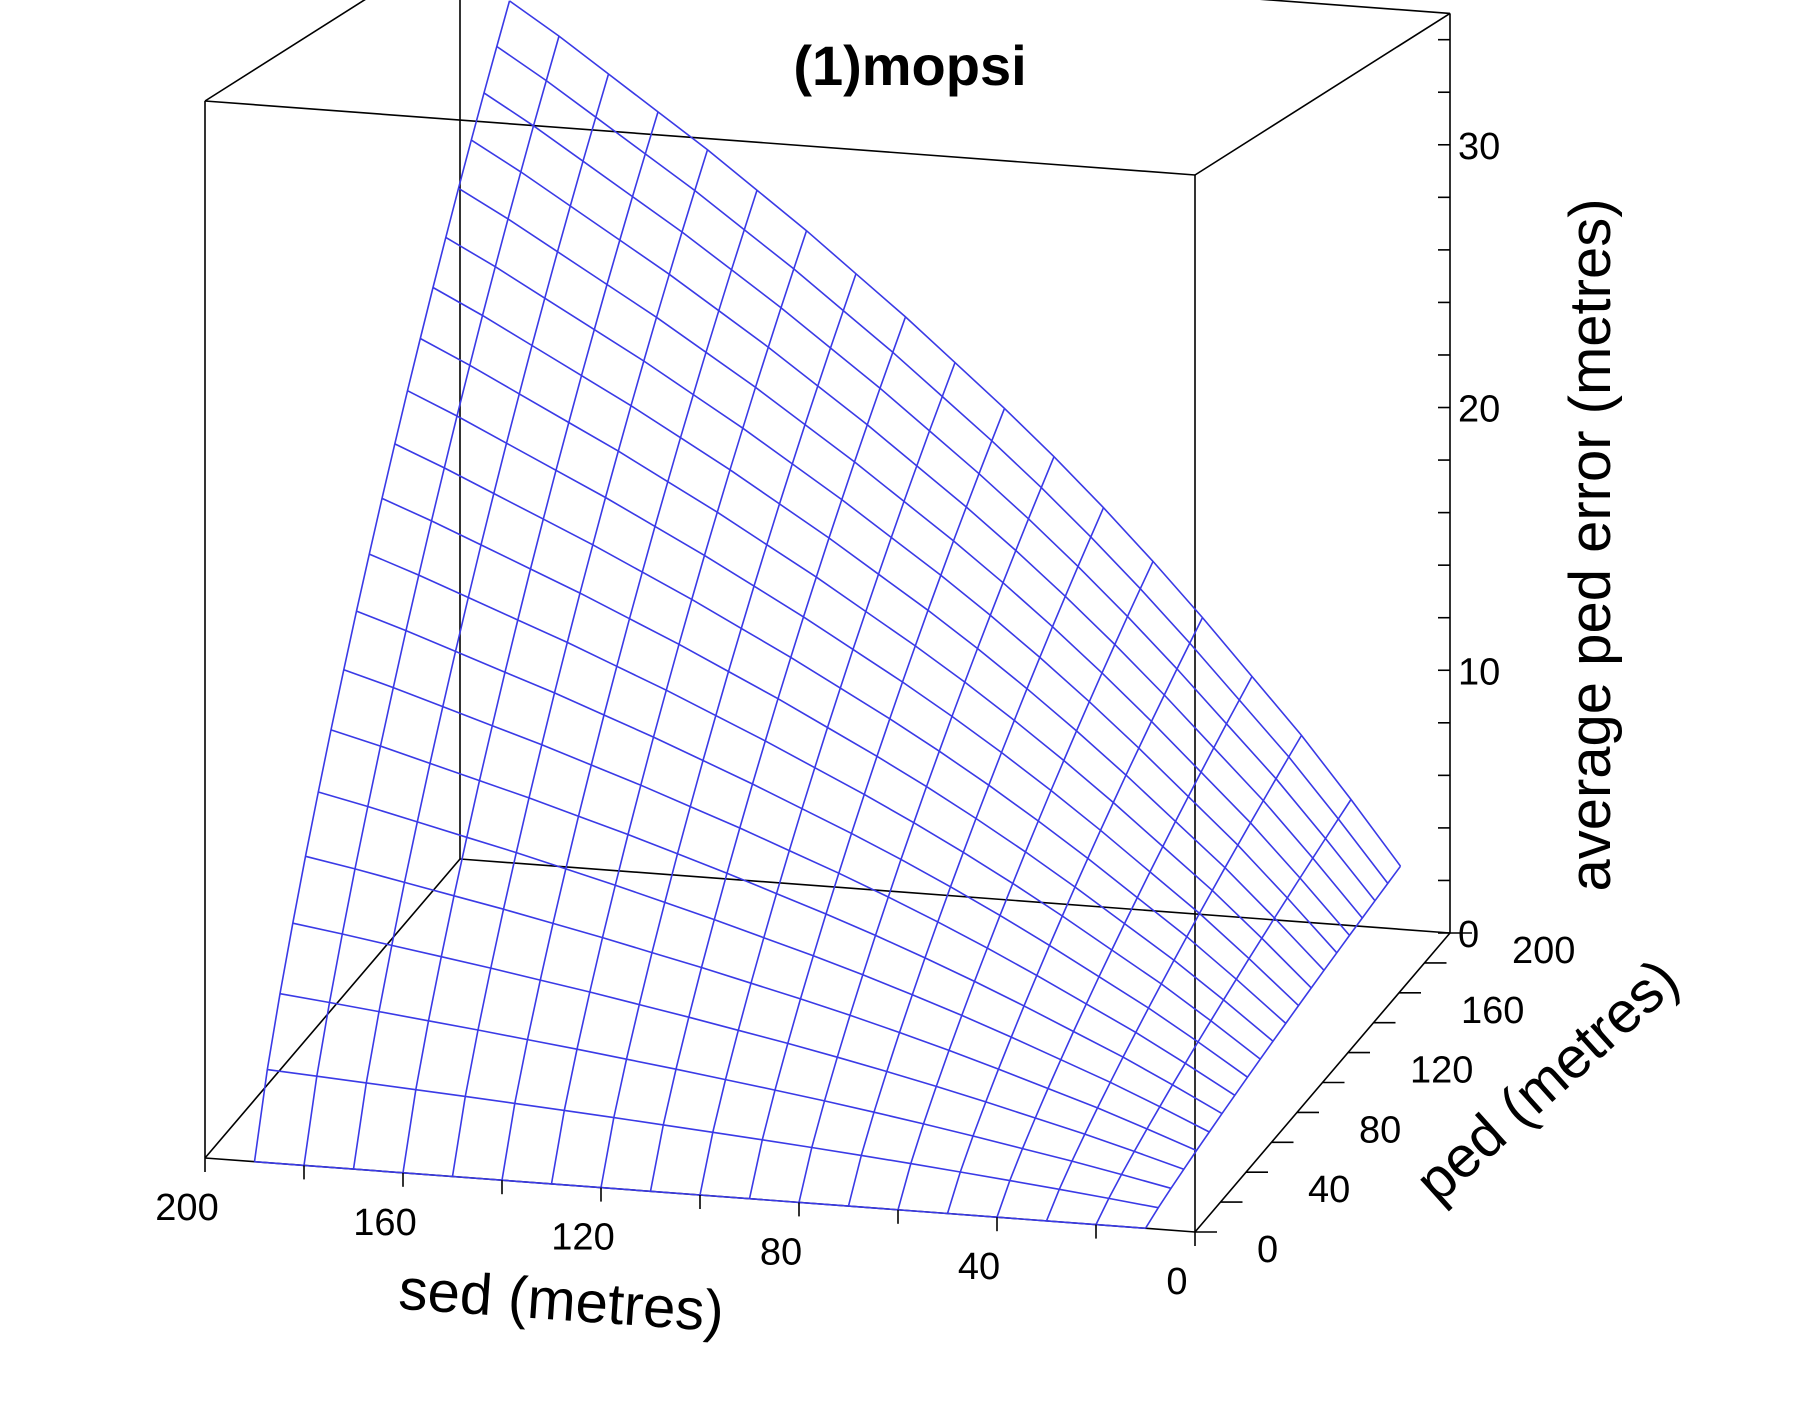  What do you see at coordinates (1329, 1190) in the screenshot?
I see `y-tick-label: 40` at bounding box center [1329, 1190].